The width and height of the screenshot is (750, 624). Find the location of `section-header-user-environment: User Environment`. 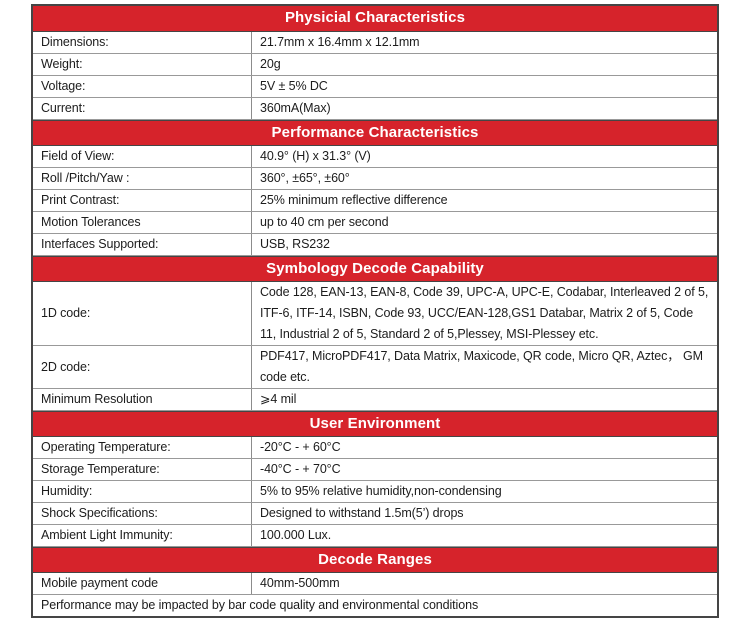

section-header-user-environment: User Environment is located at coordinates (375, 424).